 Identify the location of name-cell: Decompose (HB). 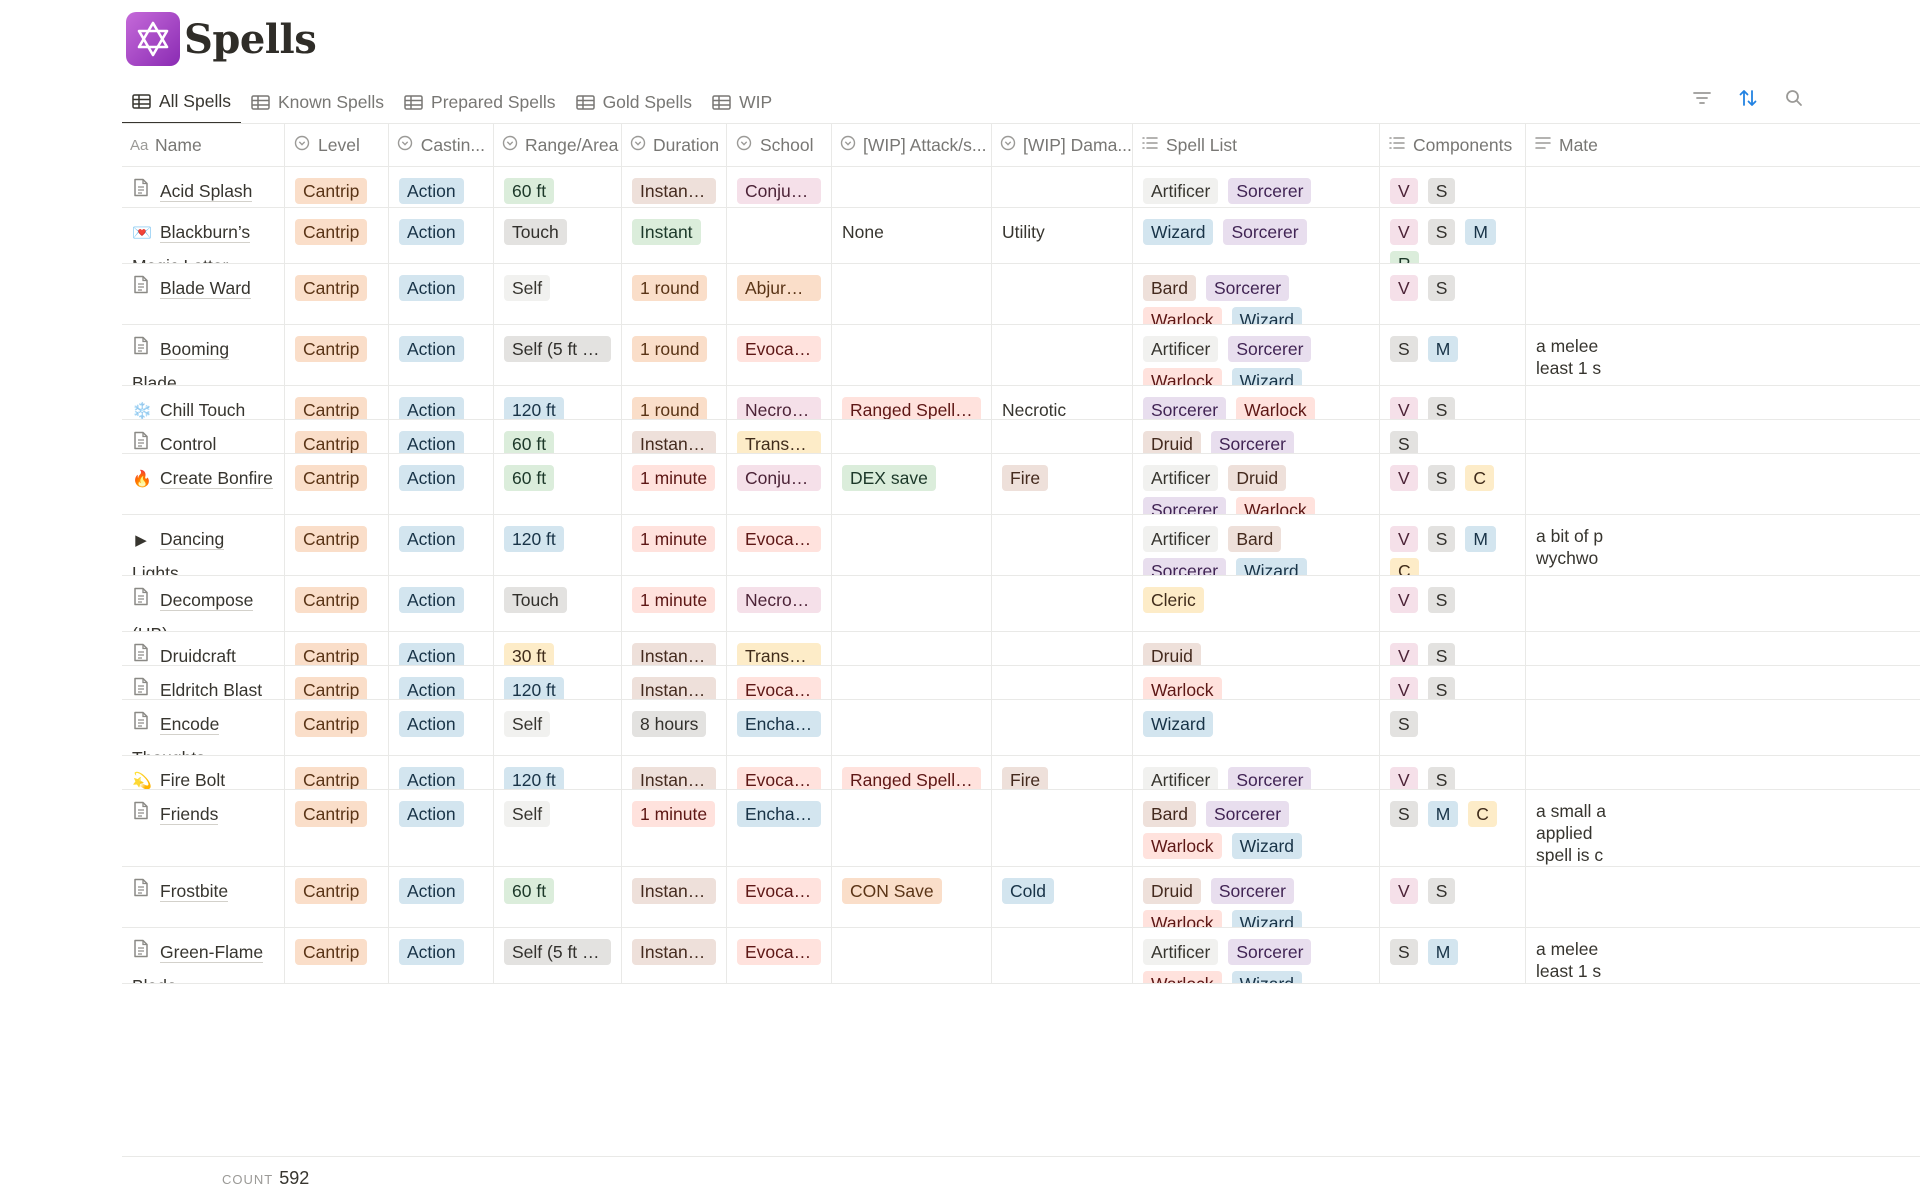
(203, 603).